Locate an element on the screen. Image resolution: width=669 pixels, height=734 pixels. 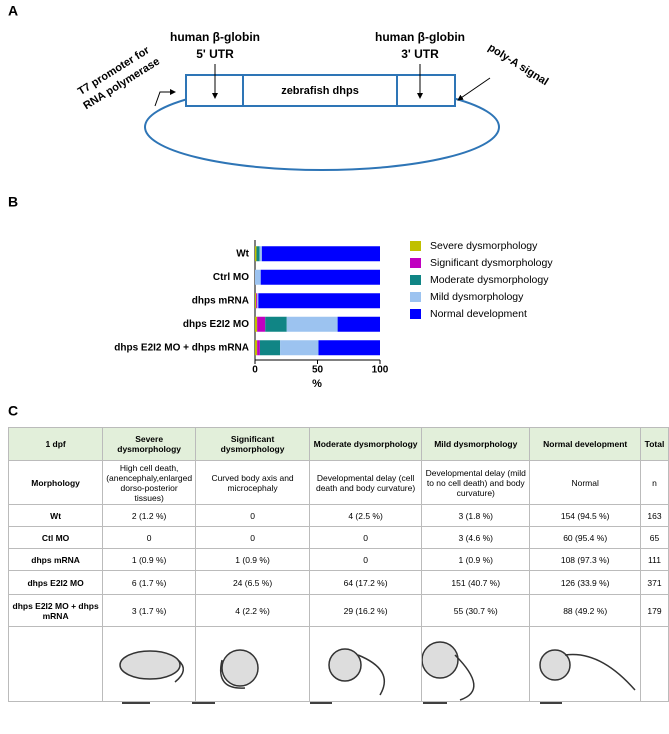
label: human β-globin is located at coordinates (215, 37).